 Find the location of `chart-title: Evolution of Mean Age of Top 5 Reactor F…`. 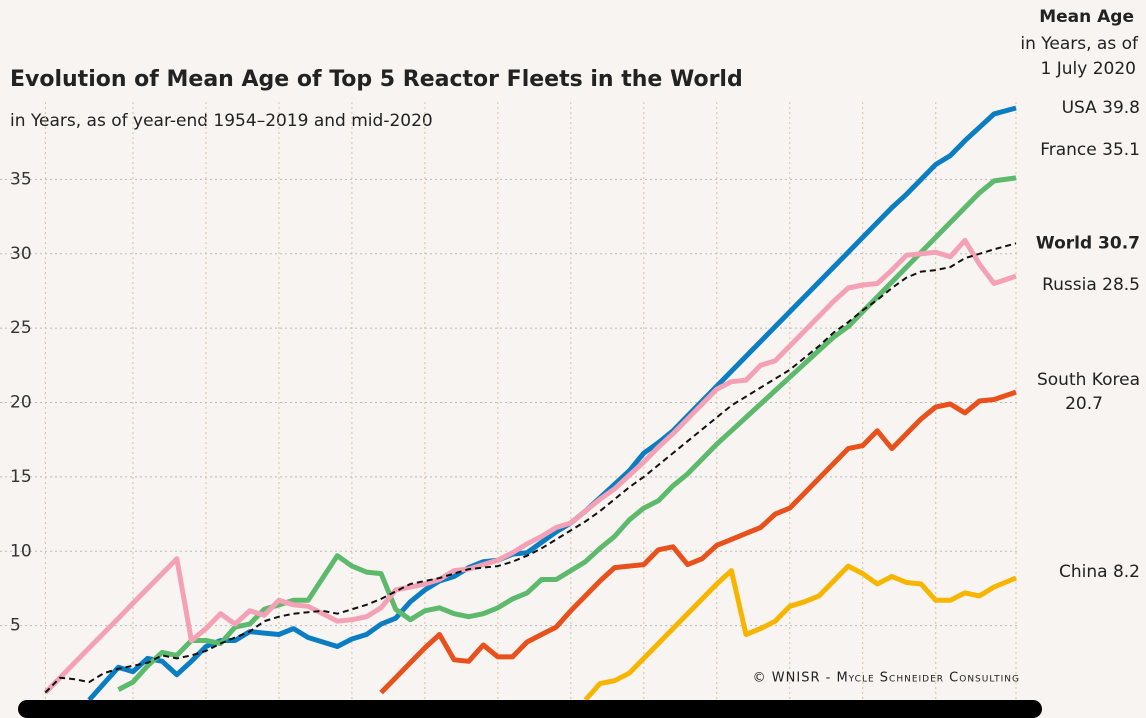

chart-title: Evolution of Mean Age of Top 5 Reactor F… is located at coordinates (376, 79).